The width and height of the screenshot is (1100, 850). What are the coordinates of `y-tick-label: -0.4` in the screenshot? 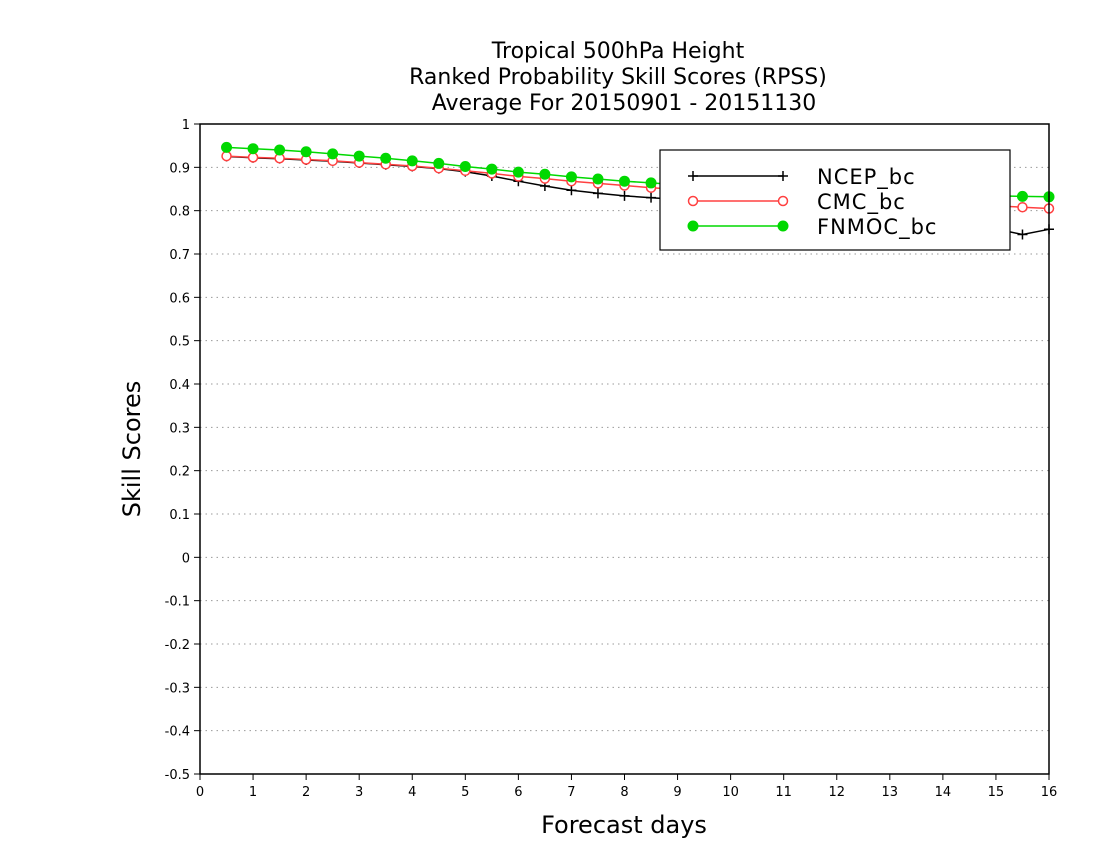 It's located at (177, 732).